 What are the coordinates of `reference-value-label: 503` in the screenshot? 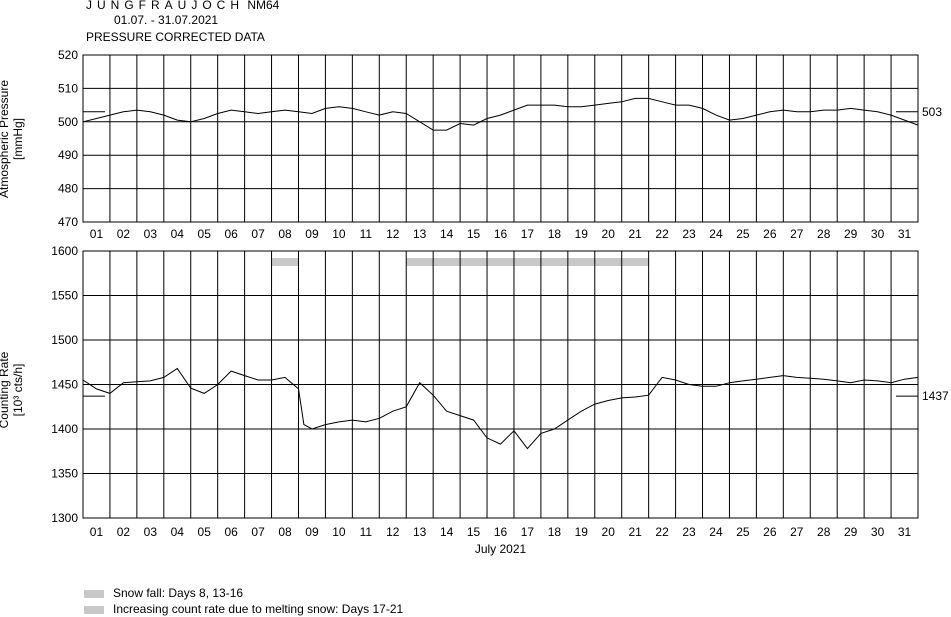 It's located at (932, 112).